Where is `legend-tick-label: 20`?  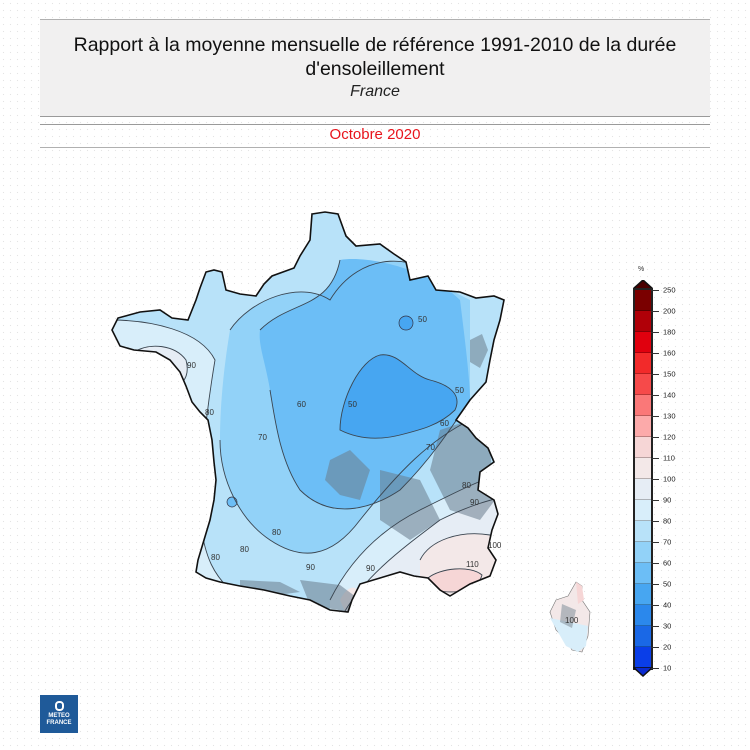 legend-tick-label: 20 is located at coordinates (667, 647).